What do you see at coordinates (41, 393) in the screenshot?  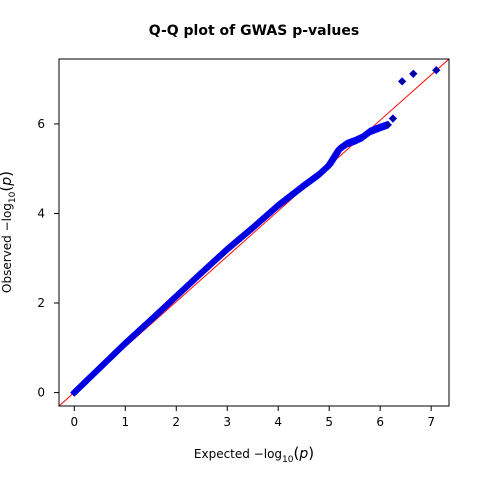 I see `y-tick-label: 0` at bounding box center [41, 393].